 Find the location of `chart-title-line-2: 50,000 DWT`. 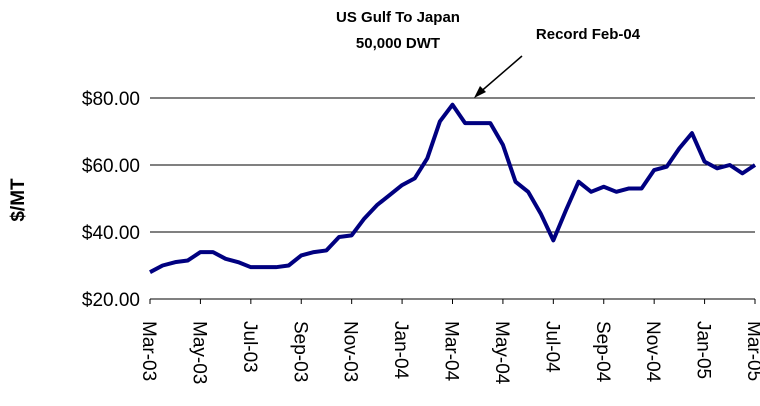

chart-title-line-2: 50,000 DWT is located at coordinates (398, 43).